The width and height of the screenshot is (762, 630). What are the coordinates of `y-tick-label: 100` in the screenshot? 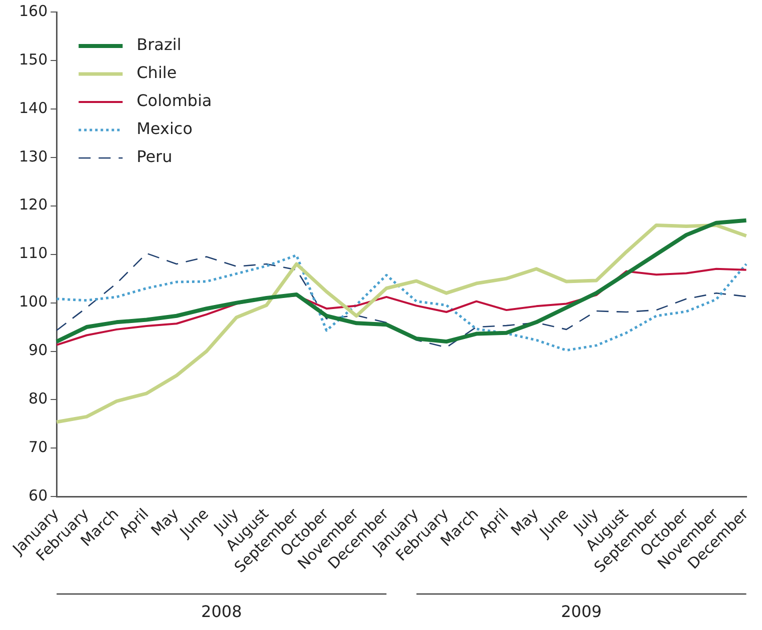 It's located at (33, 301).